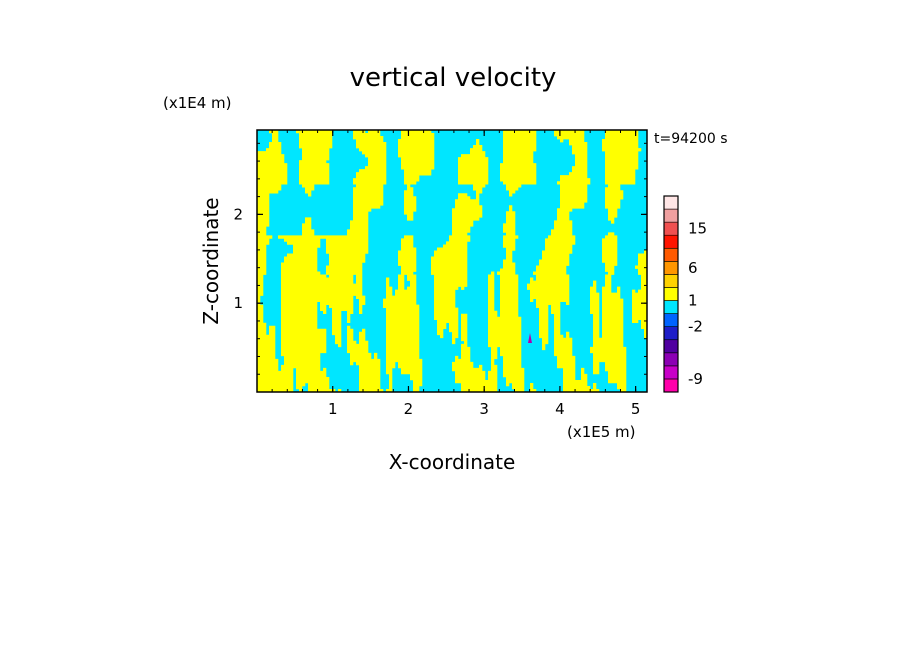  What do you see at coordinates (452, 462) in the screenshot?
I see `x-axis-label: X-coordinate` at bounding box center [452, 462].